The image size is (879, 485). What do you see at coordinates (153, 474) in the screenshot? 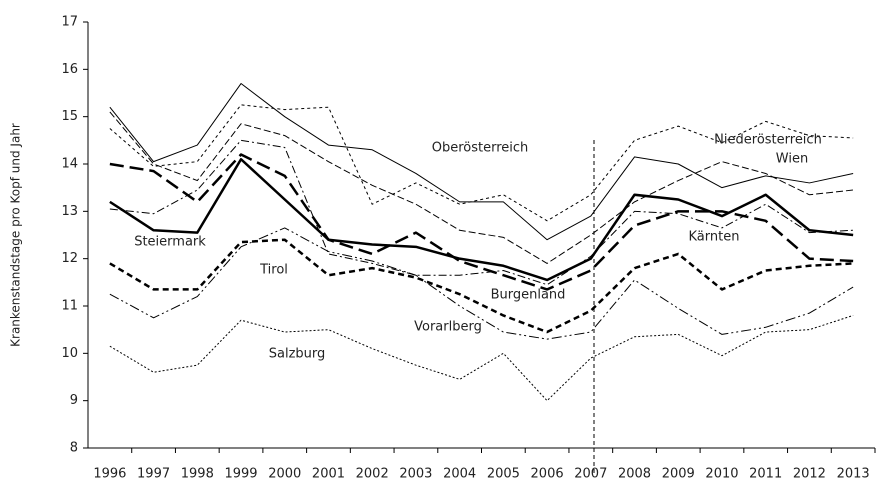
I see `x-tick-label: 1997` at bounding box center [153, 474].